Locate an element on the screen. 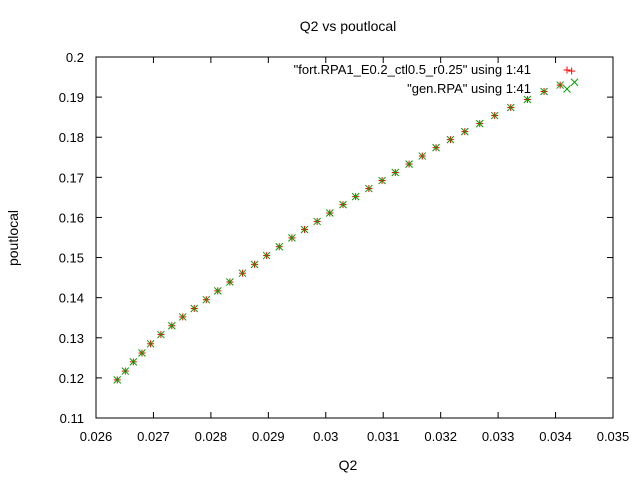 This screenshot has width=640, height=480. legend-label-fort: "fort.RPA1_E0.2_ctl0.5_r0.25" using 1:41 is located at coordinates (412, 69).